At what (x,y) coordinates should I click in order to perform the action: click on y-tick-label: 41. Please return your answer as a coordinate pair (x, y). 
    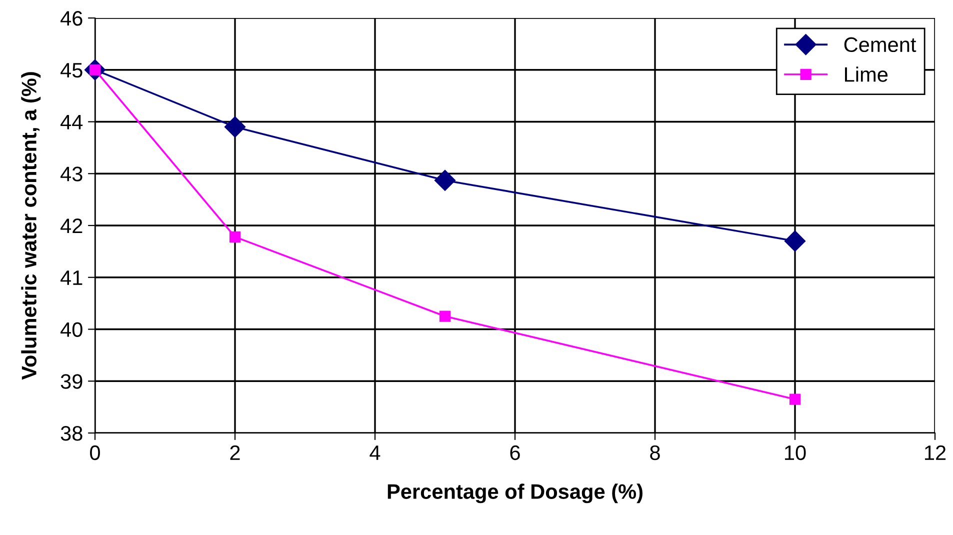
    Looking at the image, I should click on (71, 277).